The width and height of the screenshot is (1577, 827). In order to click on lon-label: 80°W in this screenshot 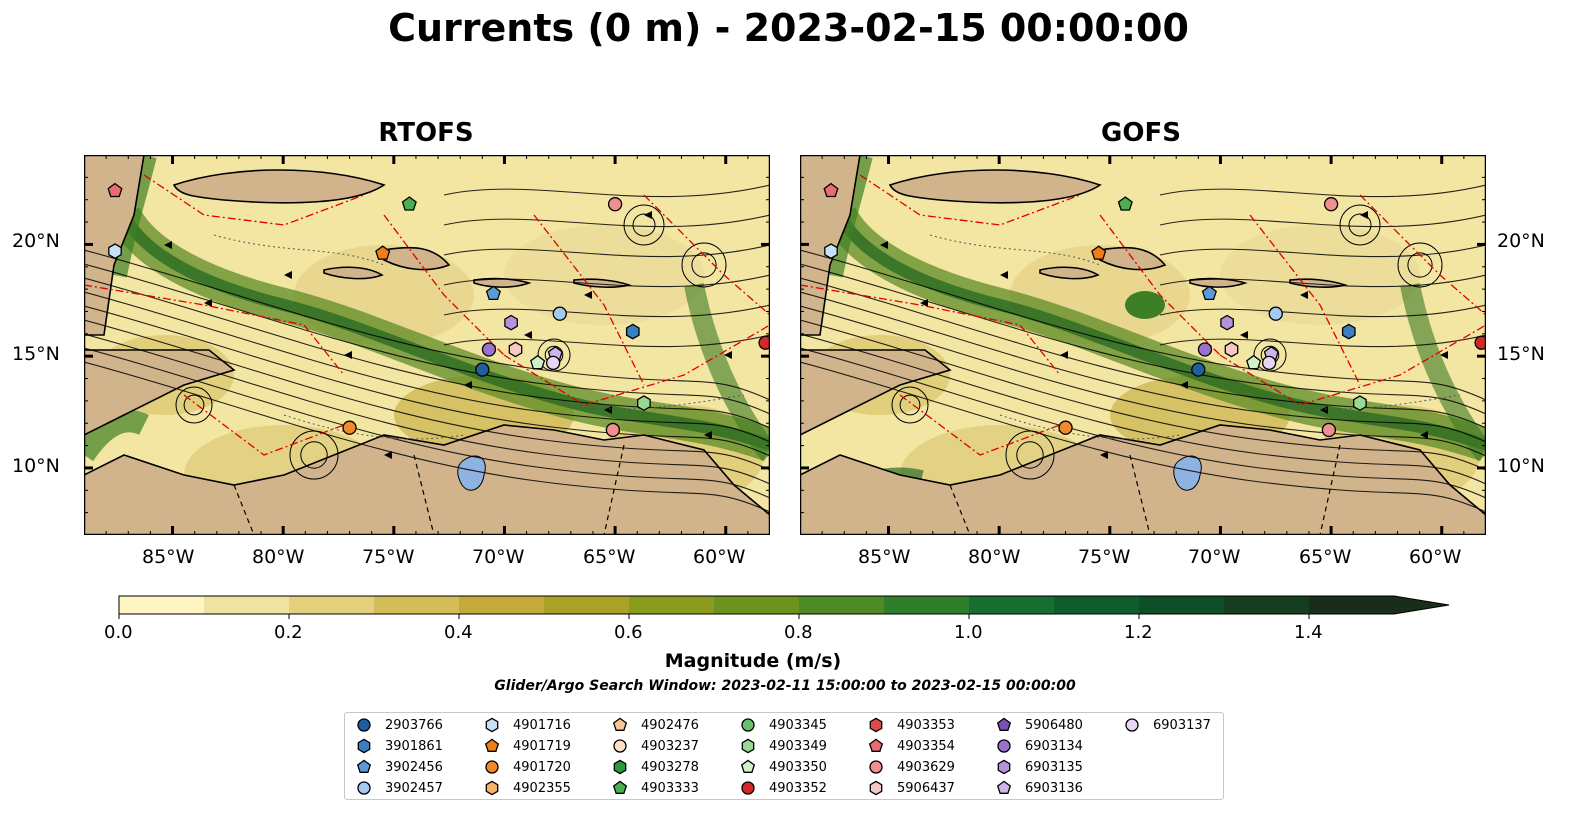, I will do `click(278, 557)`.